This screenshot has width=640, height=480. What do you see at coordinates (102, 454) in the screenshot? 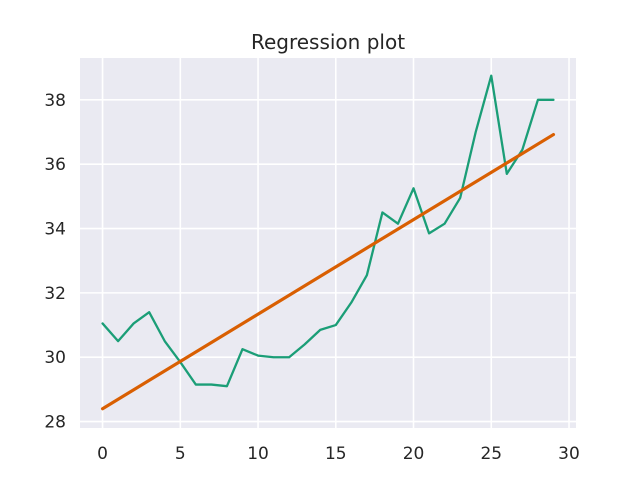
I see `x-tick-label: 0` at bounding box center [102, 454].